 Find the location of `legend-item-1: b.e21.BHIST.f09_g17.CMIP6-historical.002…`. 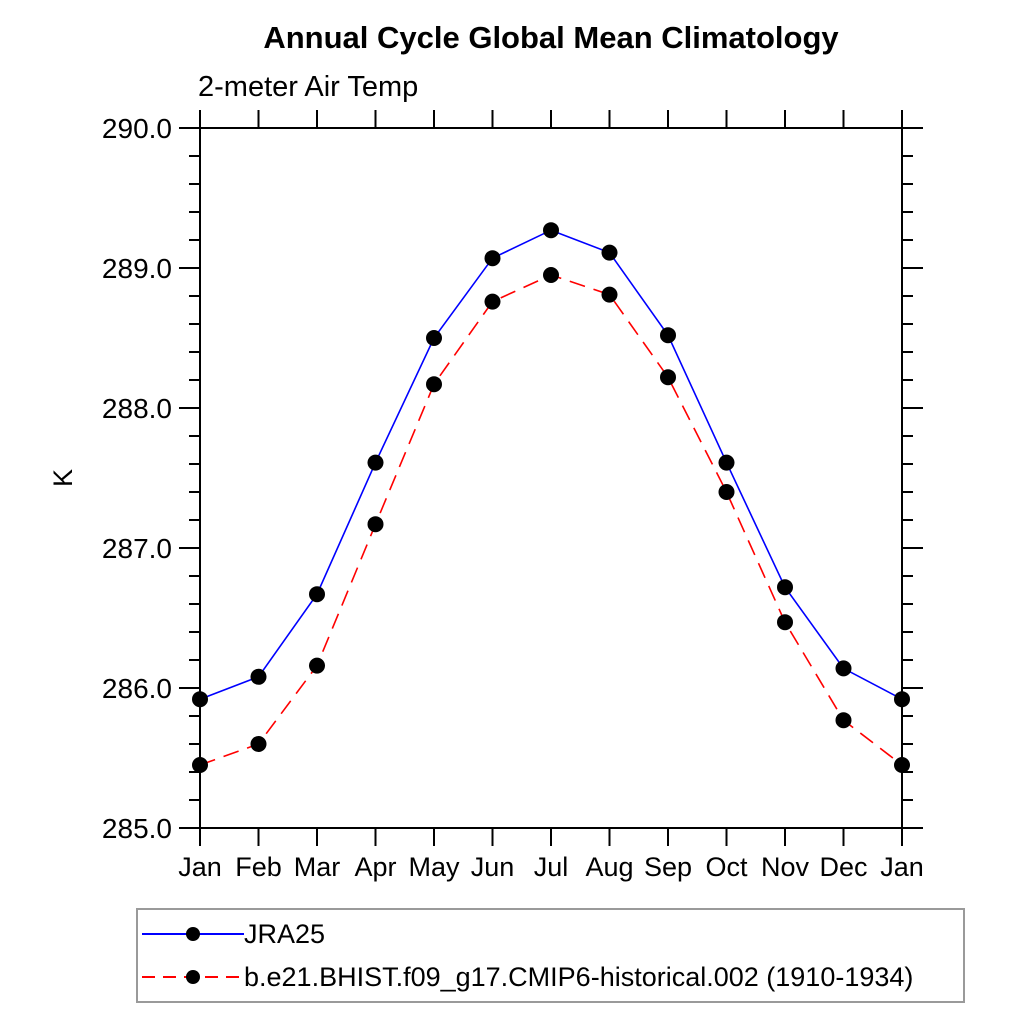

legend-item-1: b.e21.BHIST.f09_g17.CMIP6-historical.002… is located at coordinates (552, 977).